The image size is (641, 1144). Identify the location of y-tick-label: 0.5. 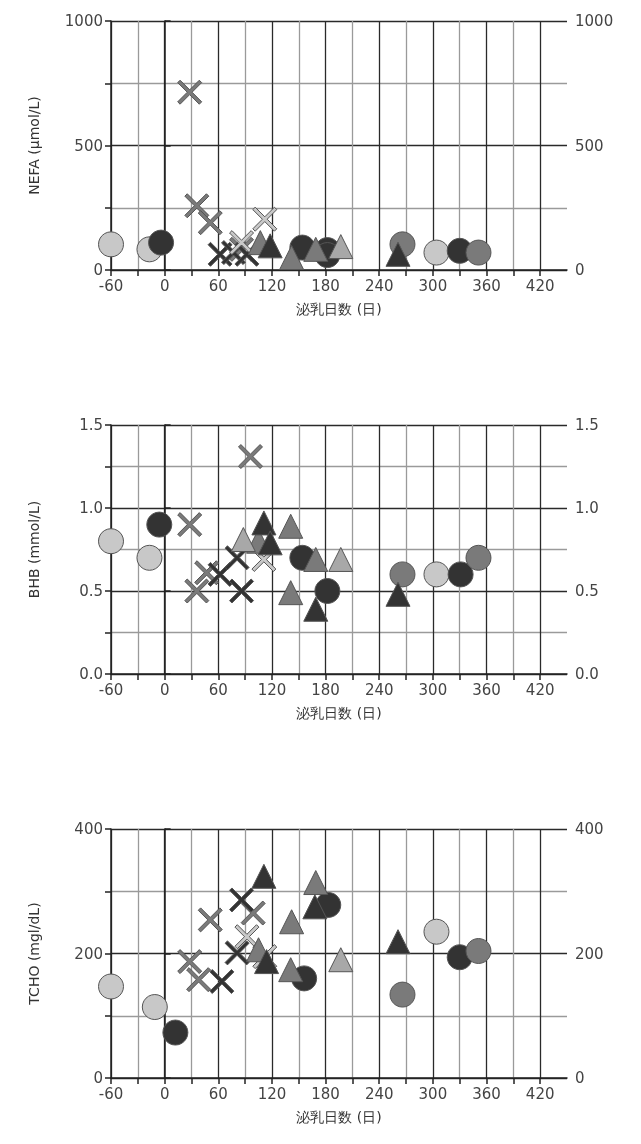
(91, 591).